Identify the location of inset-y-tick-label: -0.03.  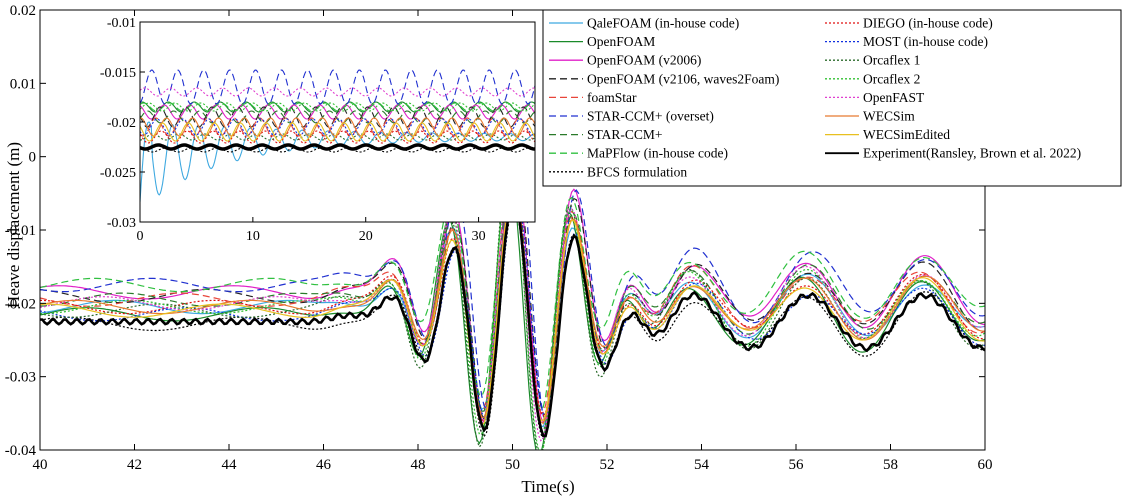
(121, 223).